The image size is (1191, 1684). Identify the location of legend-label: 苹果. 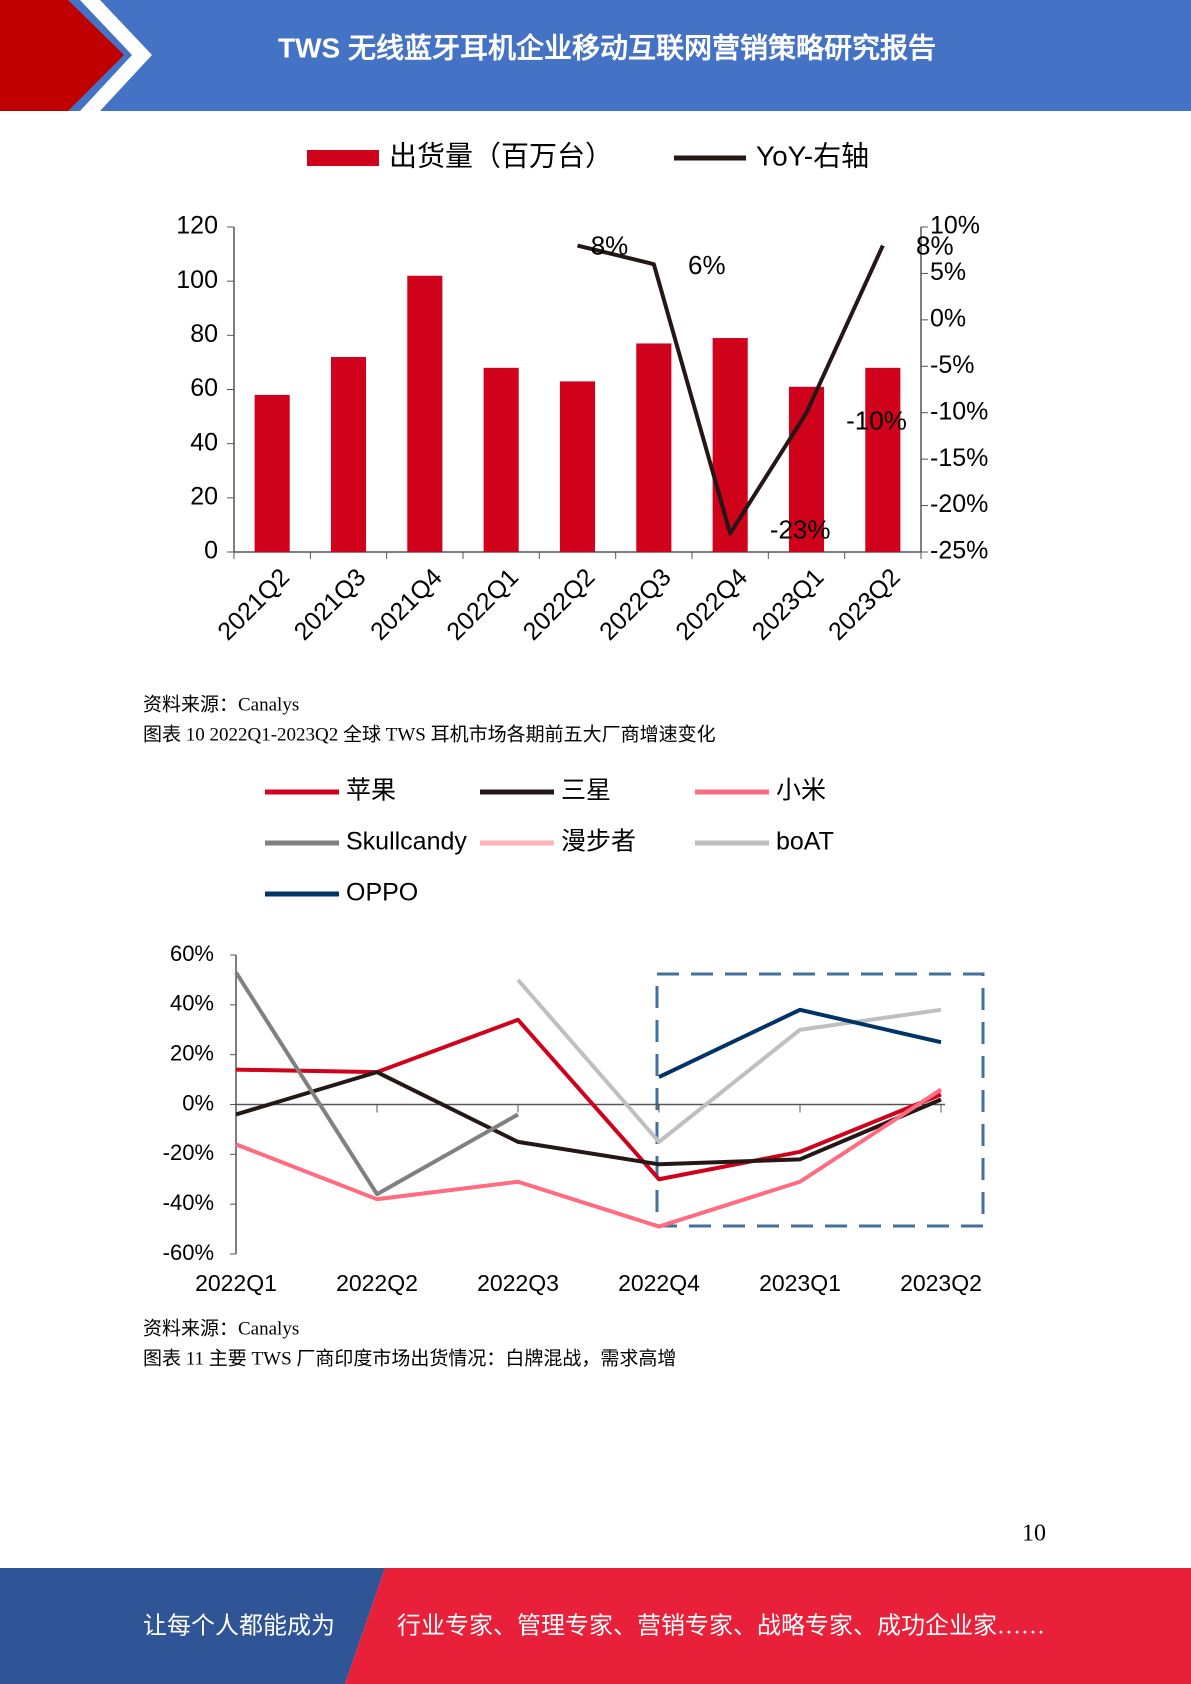
(371, 791).